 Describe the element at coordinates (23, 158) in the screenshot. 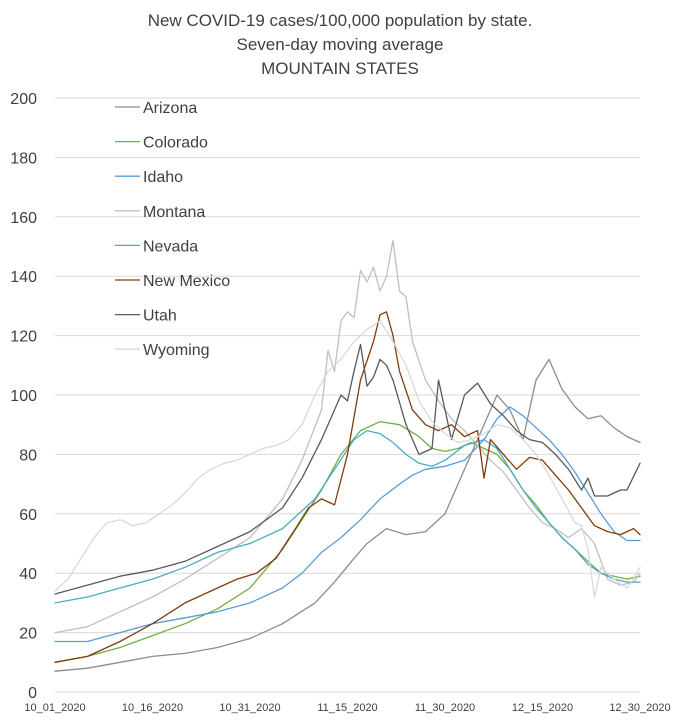

I see `y-tick-label: 180` at that location.